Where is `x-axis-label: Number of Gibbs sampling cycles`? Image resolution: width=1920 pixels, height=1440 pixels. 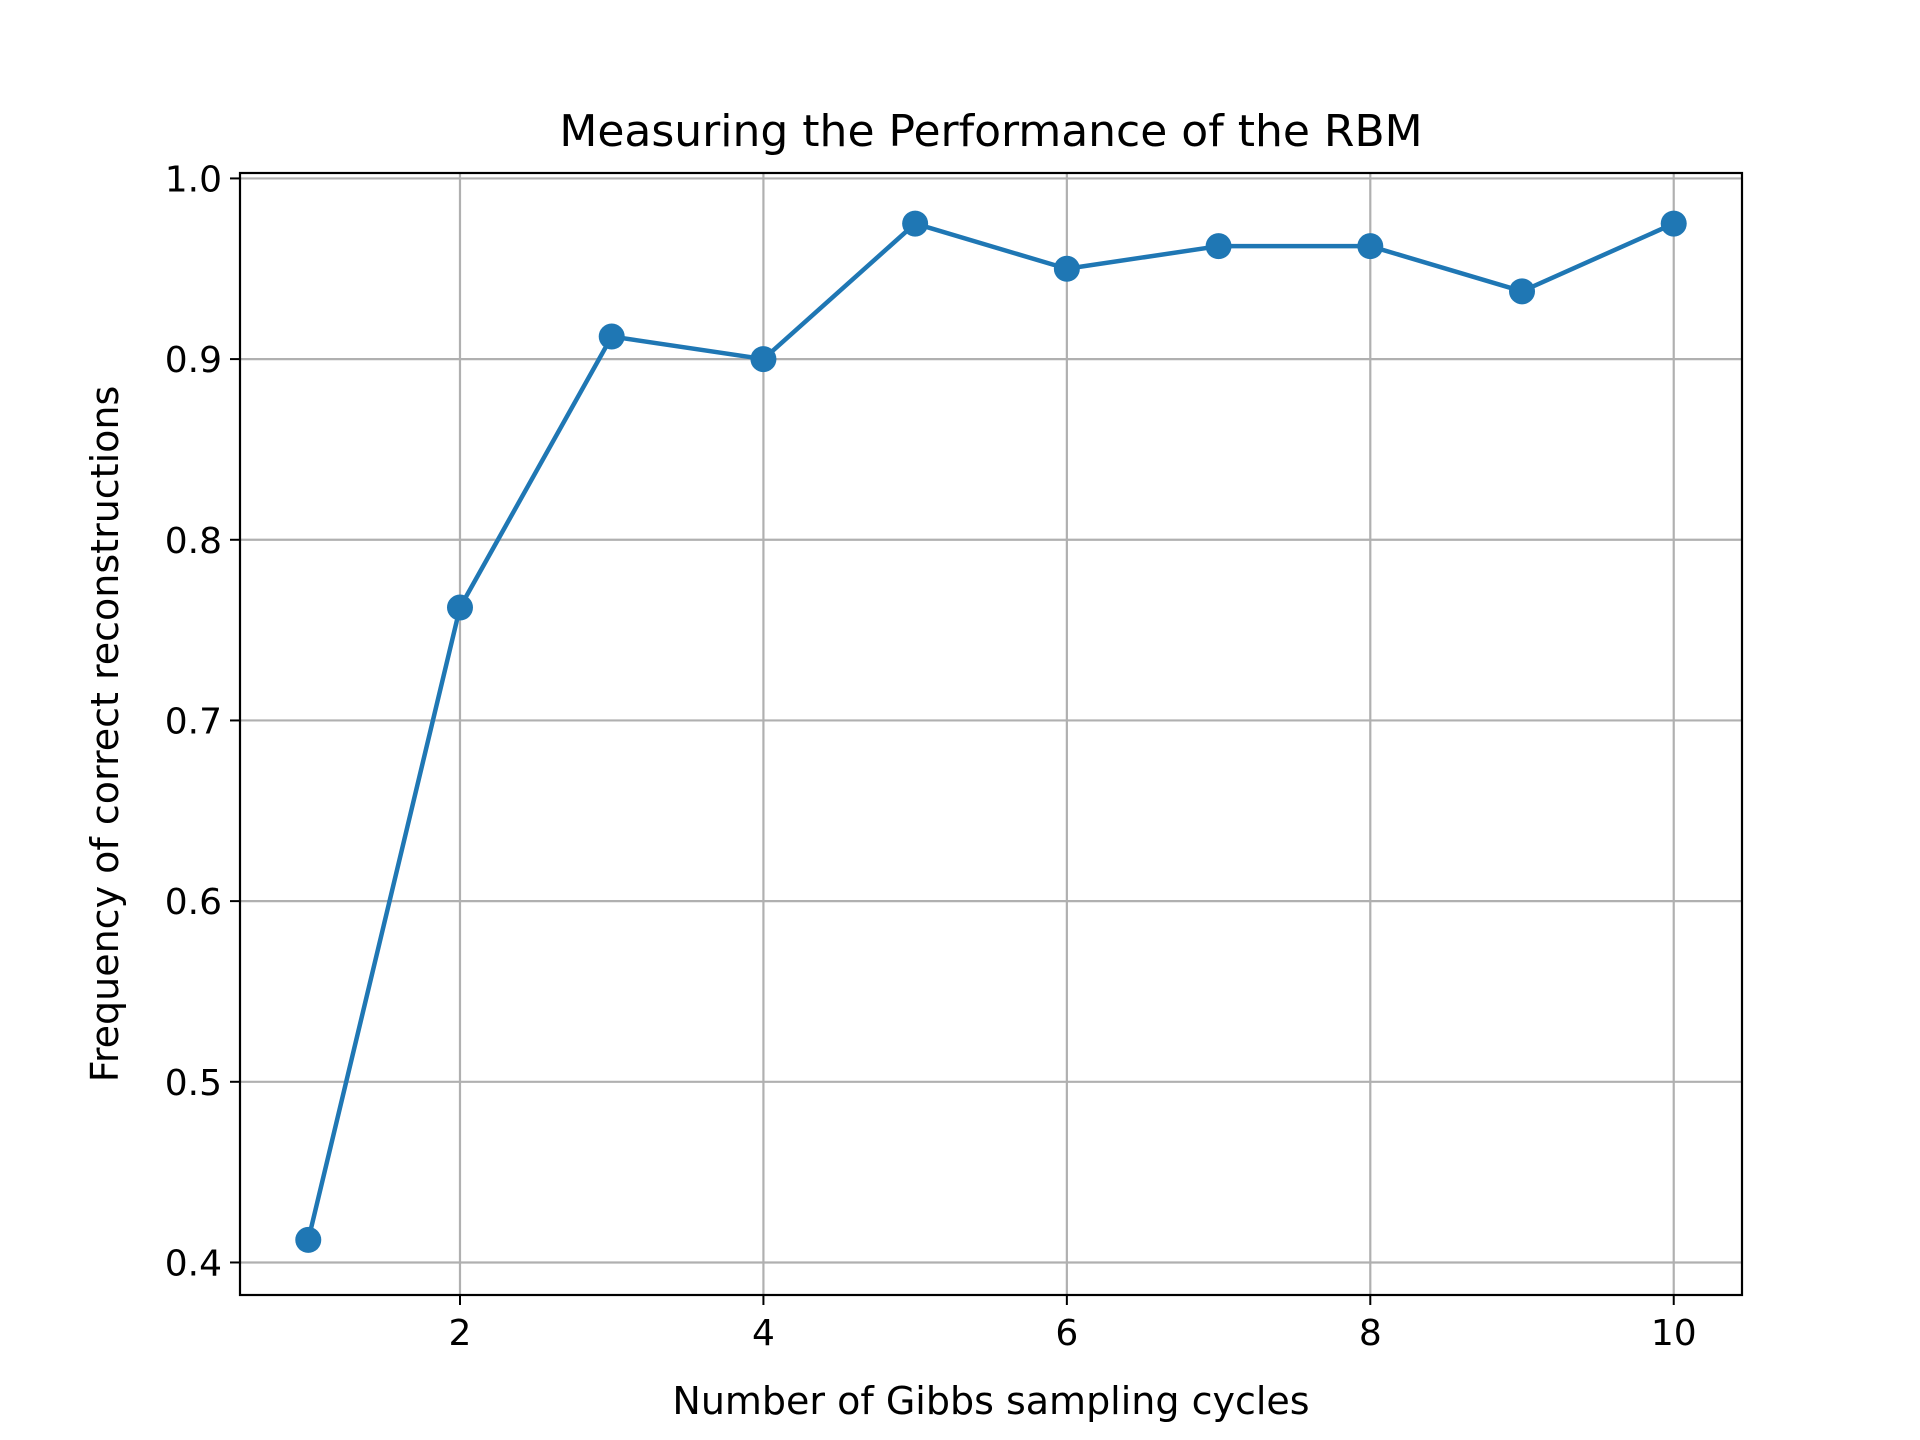 x-axis-label: Number of Gibbs sampling cycles is located at coordinates (990, 1401).